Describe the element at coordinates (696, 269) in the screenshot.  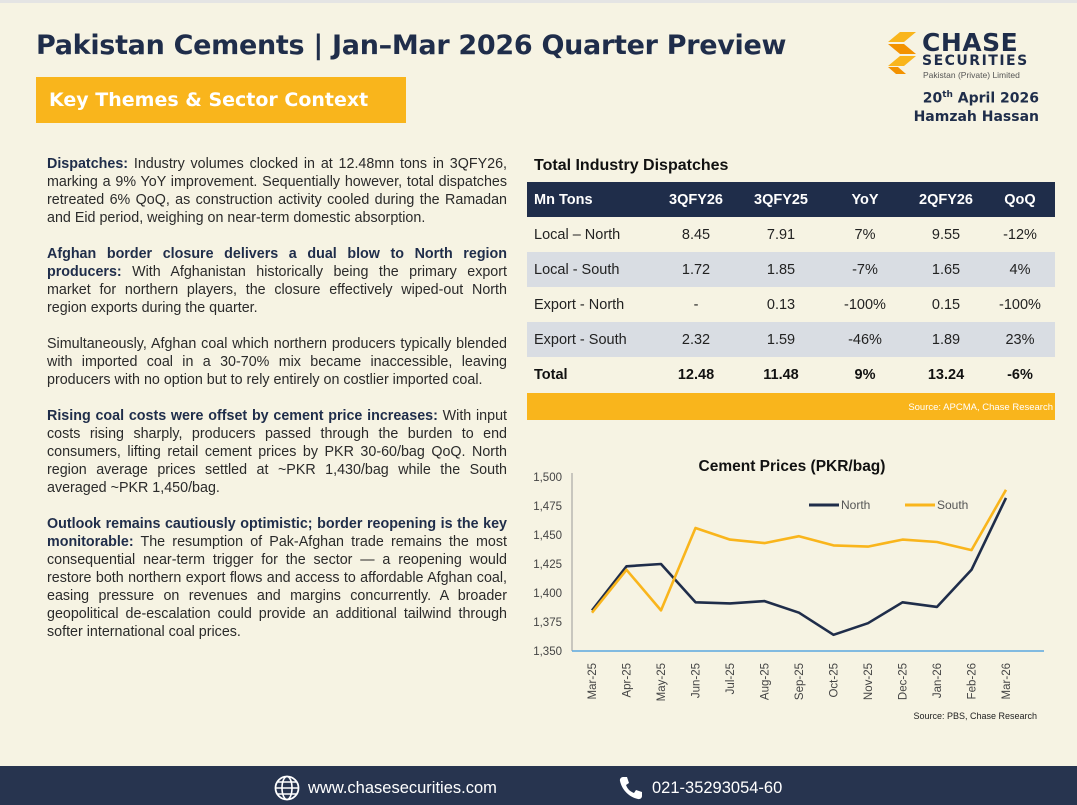
I see `table-cell: 1.72` at that location.